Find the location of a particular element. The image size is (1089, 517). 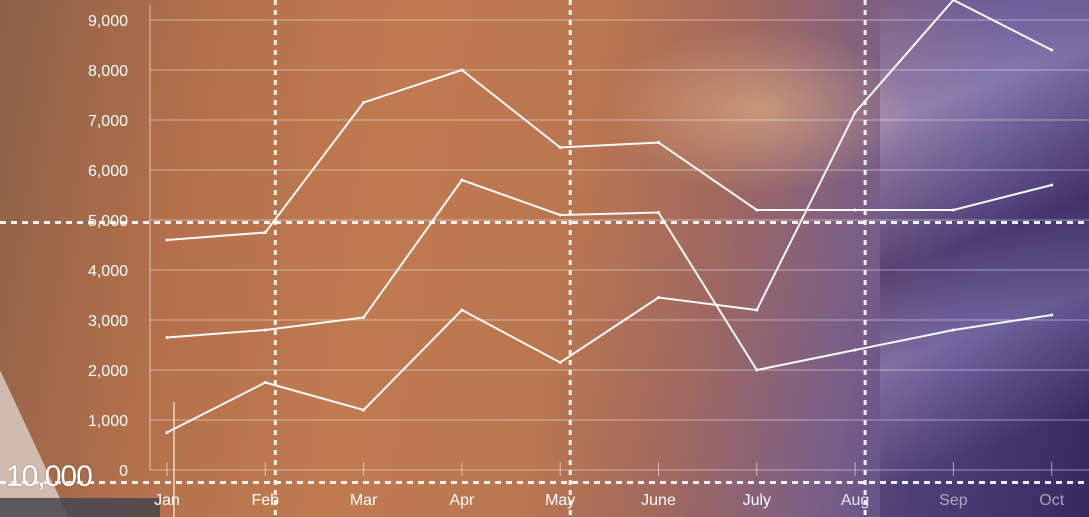

corner-bar is located at coordinates (80, 507).